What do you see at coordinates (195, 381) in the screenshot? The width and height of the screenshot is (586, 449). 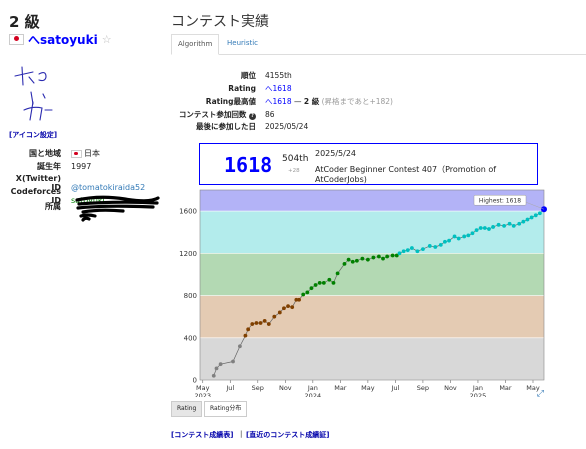 I see `y-tick-label: 0` at bounding box center [195, 381].